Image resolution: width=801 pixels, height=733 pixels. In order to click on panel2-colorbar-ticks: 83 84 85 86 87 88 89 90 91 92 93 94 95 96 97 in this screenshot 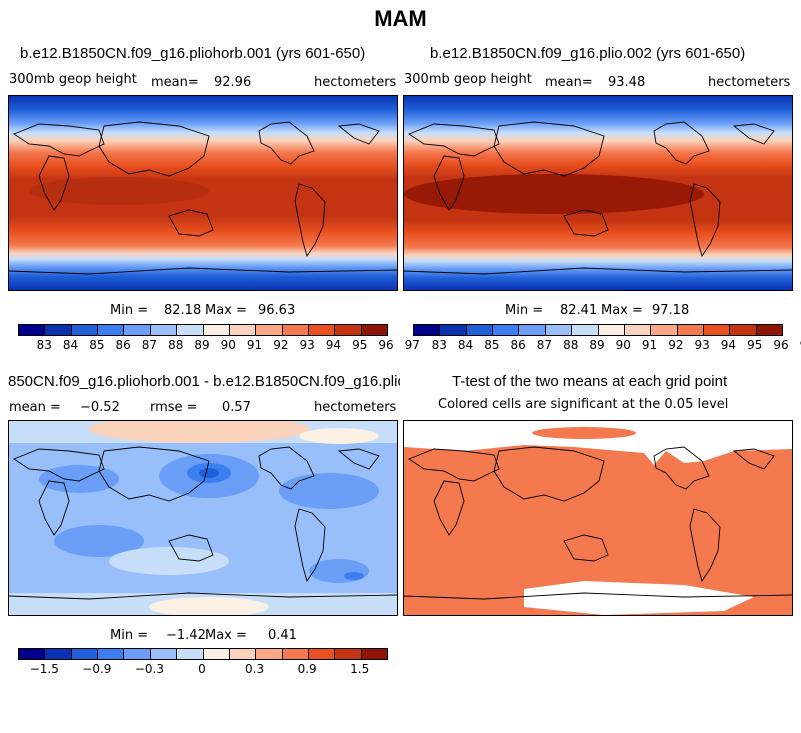, I will do `click(607, 346)`.